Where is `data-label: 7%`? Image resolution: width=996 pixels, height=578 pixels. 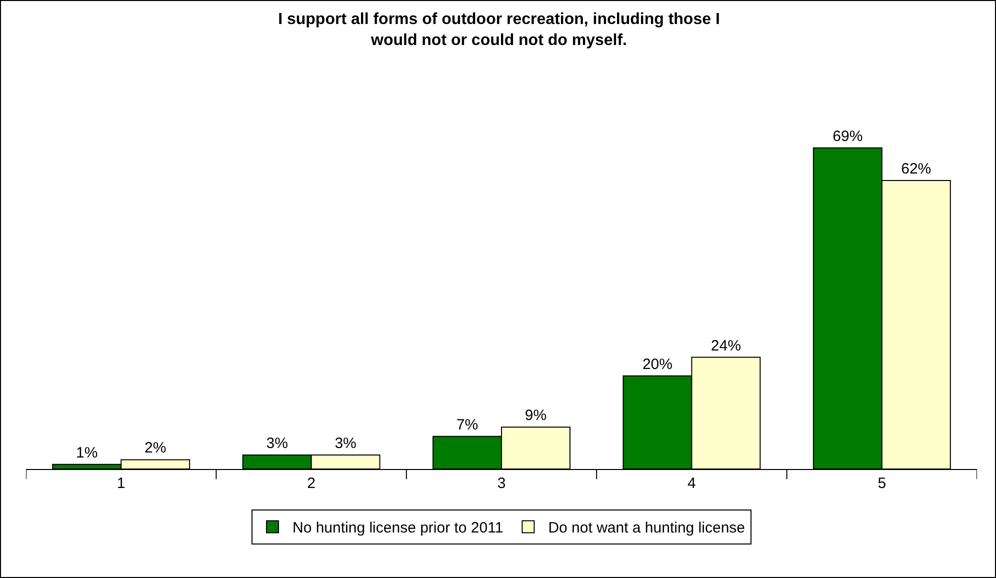 data-label: 7% is located at coordinates (467, 425).